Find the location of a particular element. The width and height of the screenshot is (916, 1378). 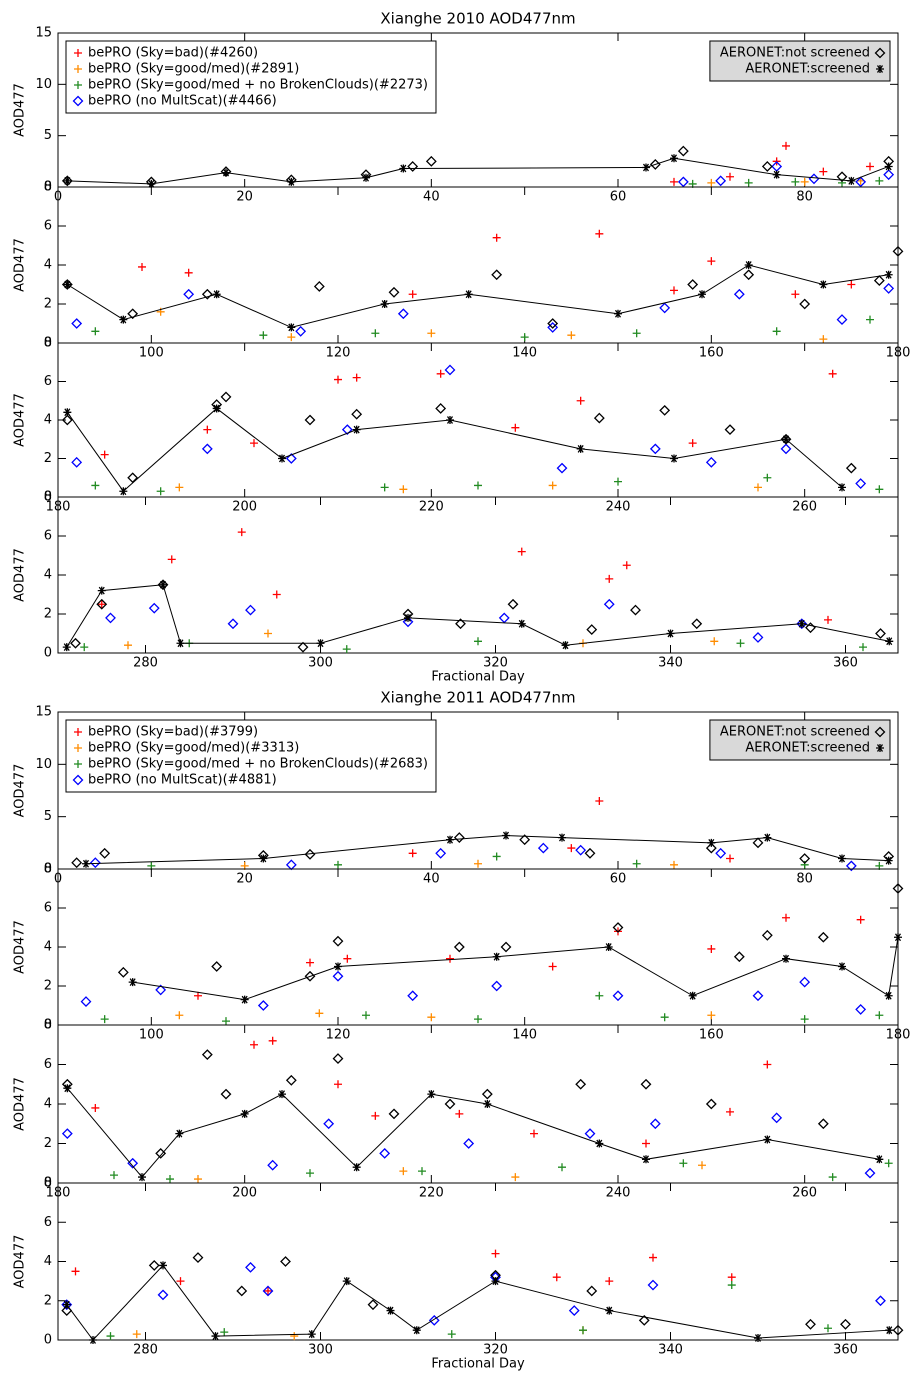

x-tick-label: 20 is located at coordinates (244, 879).